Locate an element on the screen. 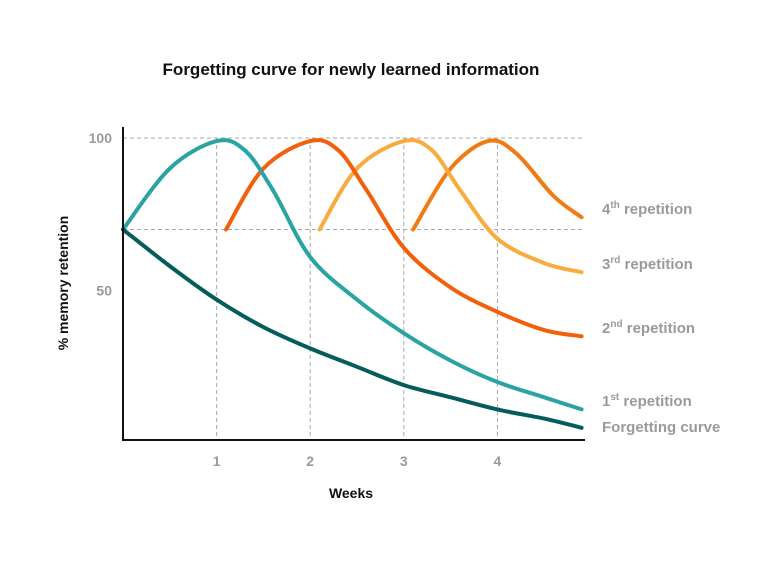 This screenshot has width=768, height=563. 2nd-repetition-label: 2nd repetition is located at coordinates (648, 328).